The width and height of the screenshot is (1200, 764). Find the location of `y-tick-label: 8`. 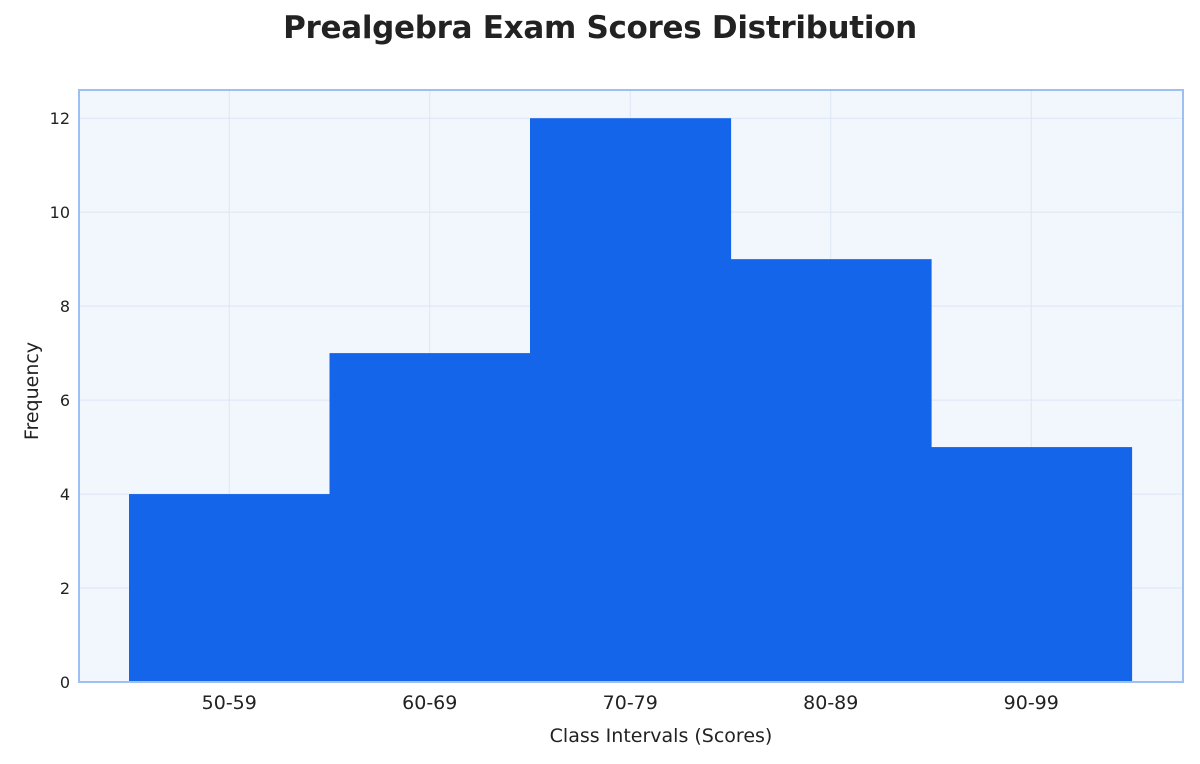

y-tick-label: 8 is located at coordinates (65, 306).